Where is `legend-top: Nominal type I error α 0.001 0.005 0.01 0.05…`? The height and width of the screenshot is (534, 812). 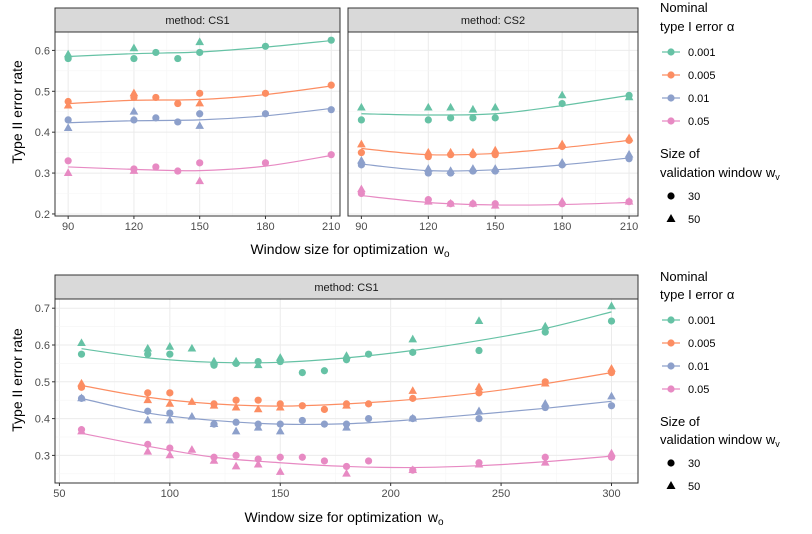 legend-top: Nominal type I error α 0.001 0.005 0.01 0.05… is located at coordinates (720, 113).